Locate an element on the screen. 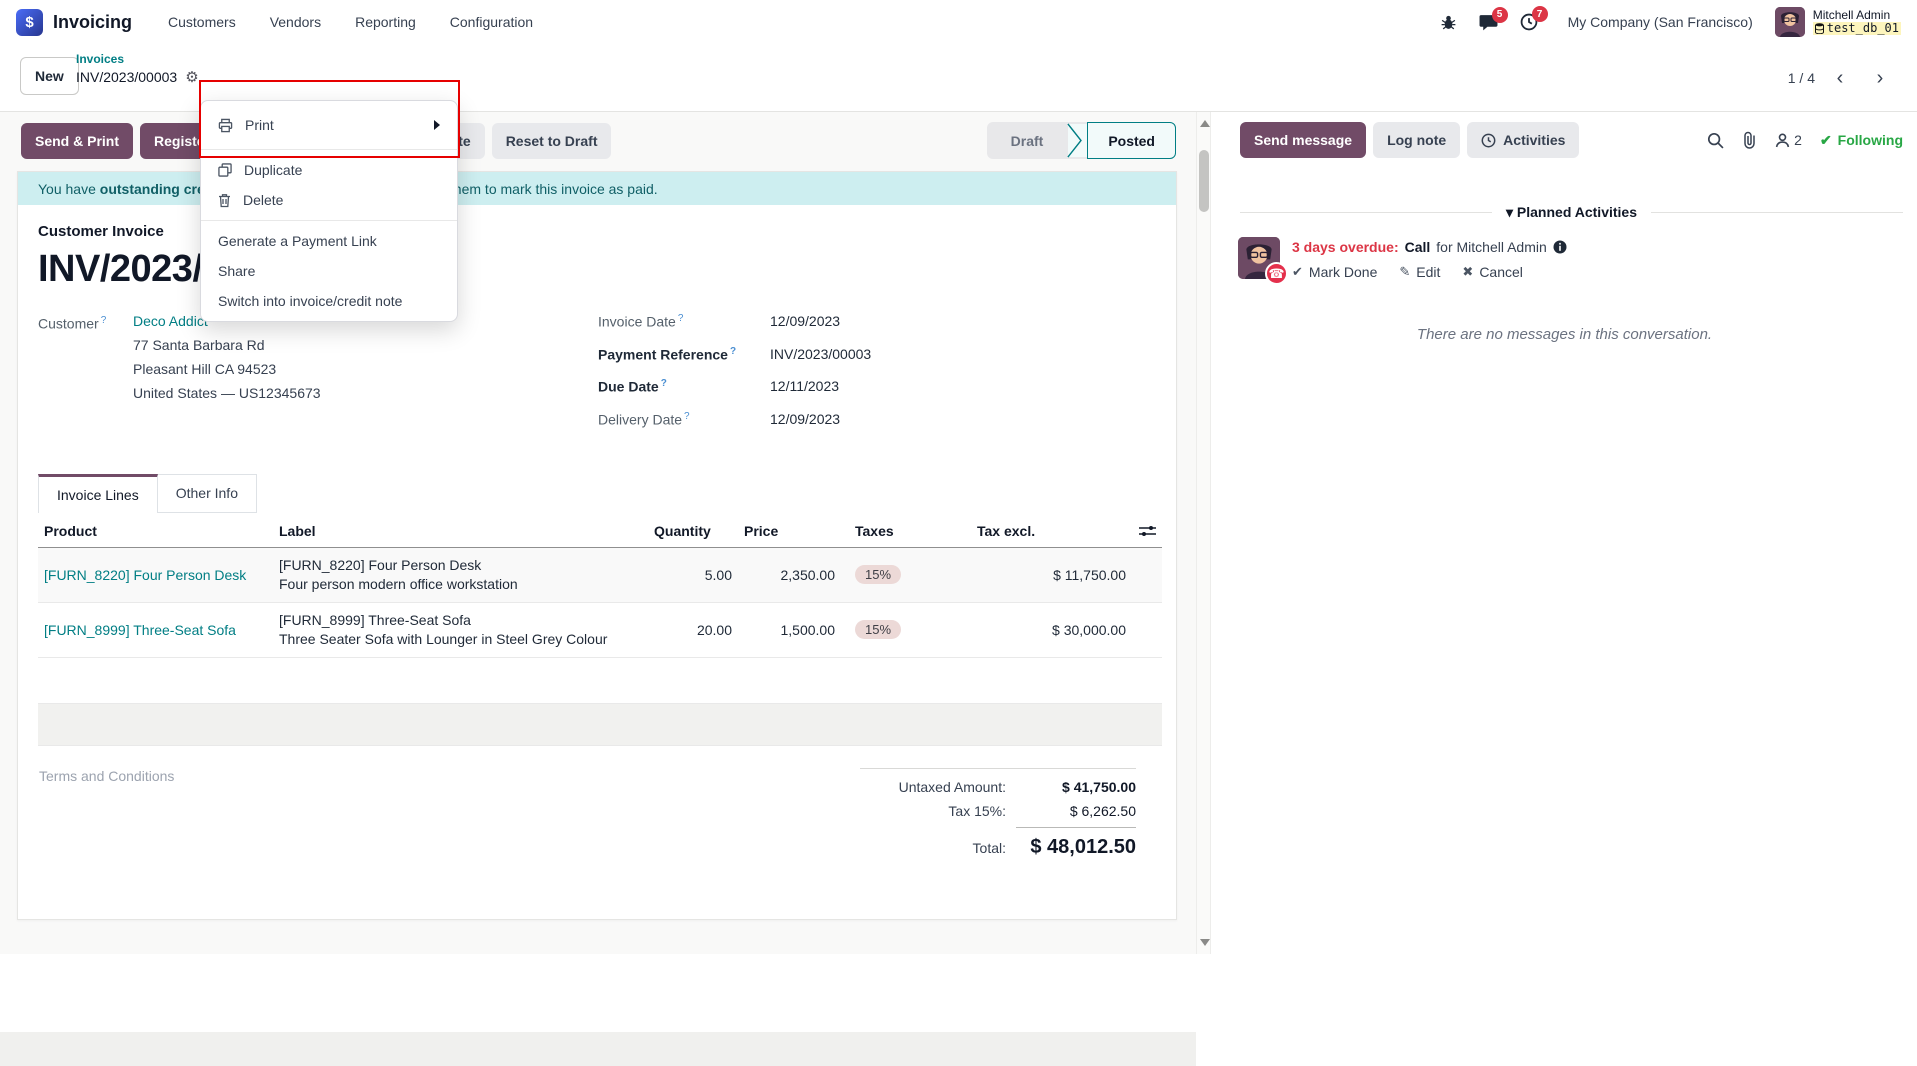 This screenshot has height=1066, width=1917. cancel-activity-button: ✖ Cancel is located at coordinates (1492, 272).